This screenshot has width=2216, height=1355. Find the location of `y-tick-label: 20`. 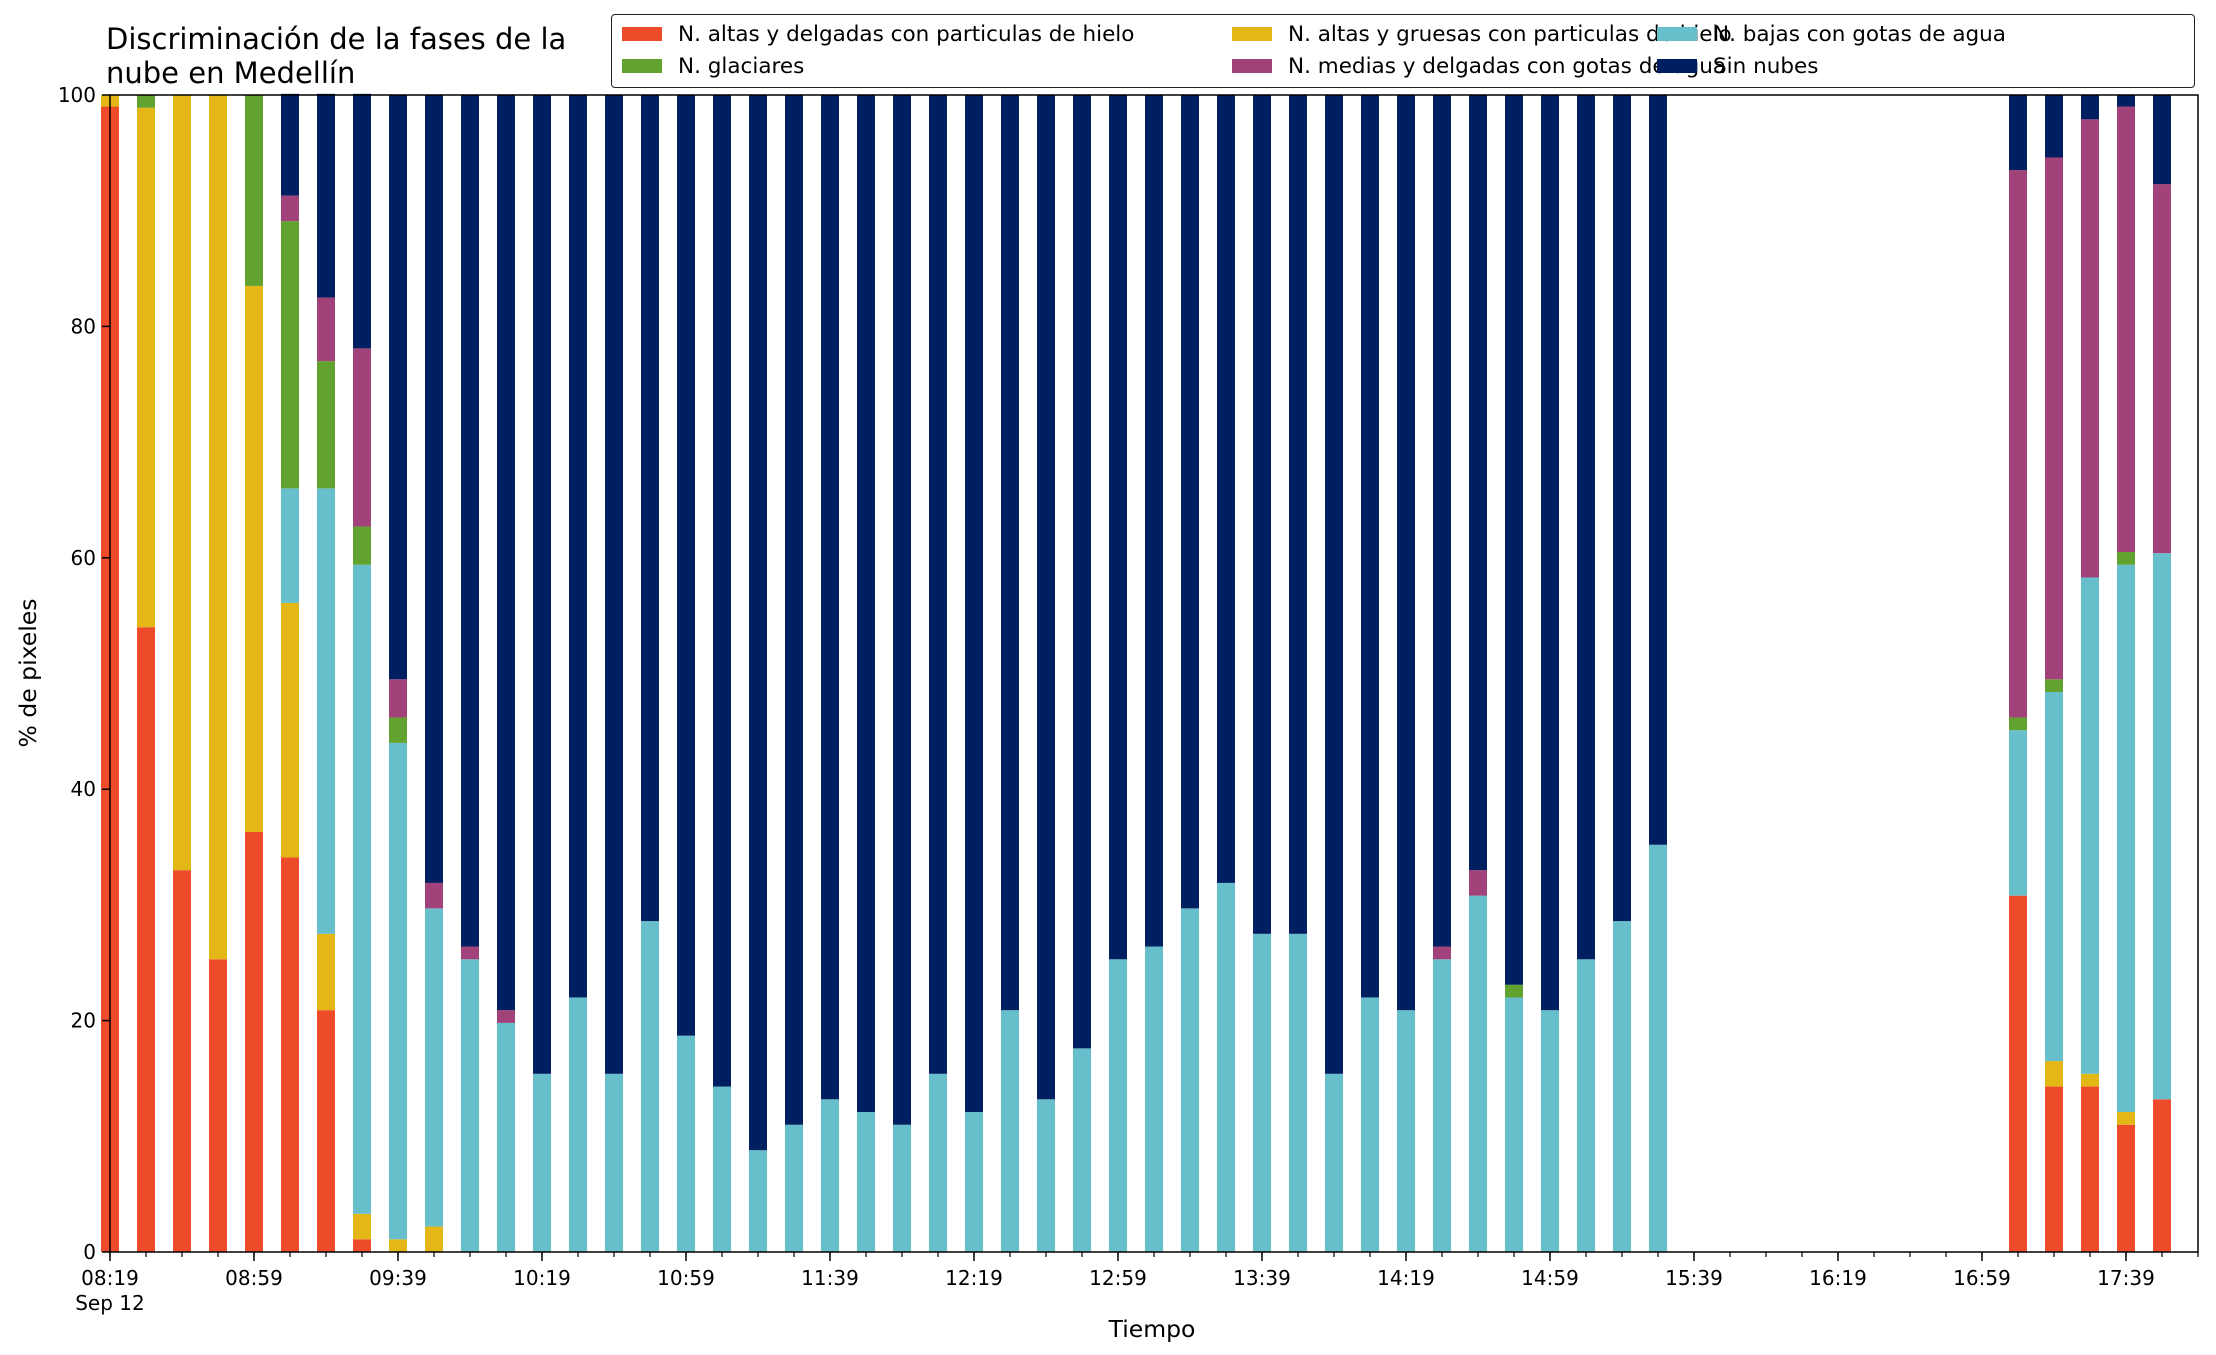

y-tick-label: 20 is located at coordinates (83, 1021).